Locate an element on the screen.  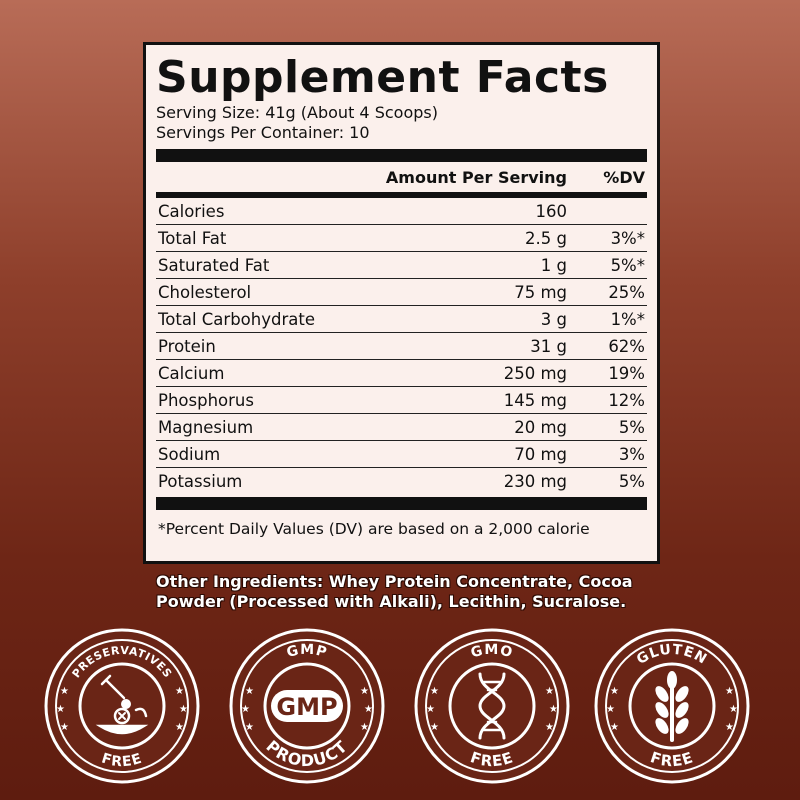
facts-title: Supplement Facts is located at coordinates (382, 77).